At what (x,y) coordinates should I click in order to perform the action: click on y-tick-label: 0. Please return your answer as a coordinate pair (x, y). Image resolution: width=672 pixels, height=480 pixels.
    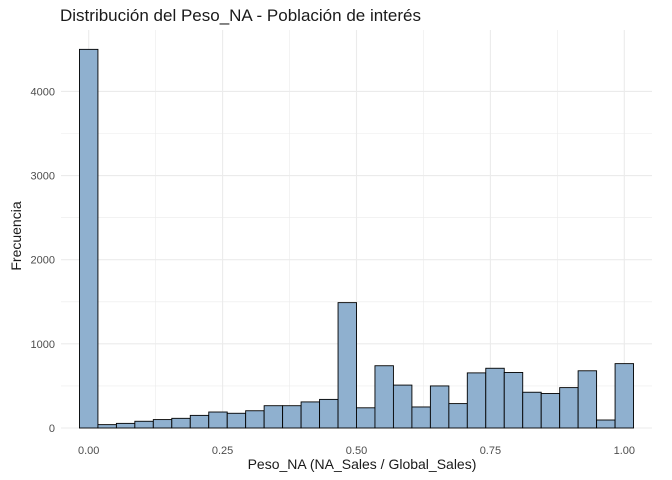
    Looking at the image, I should click on (52, 429).